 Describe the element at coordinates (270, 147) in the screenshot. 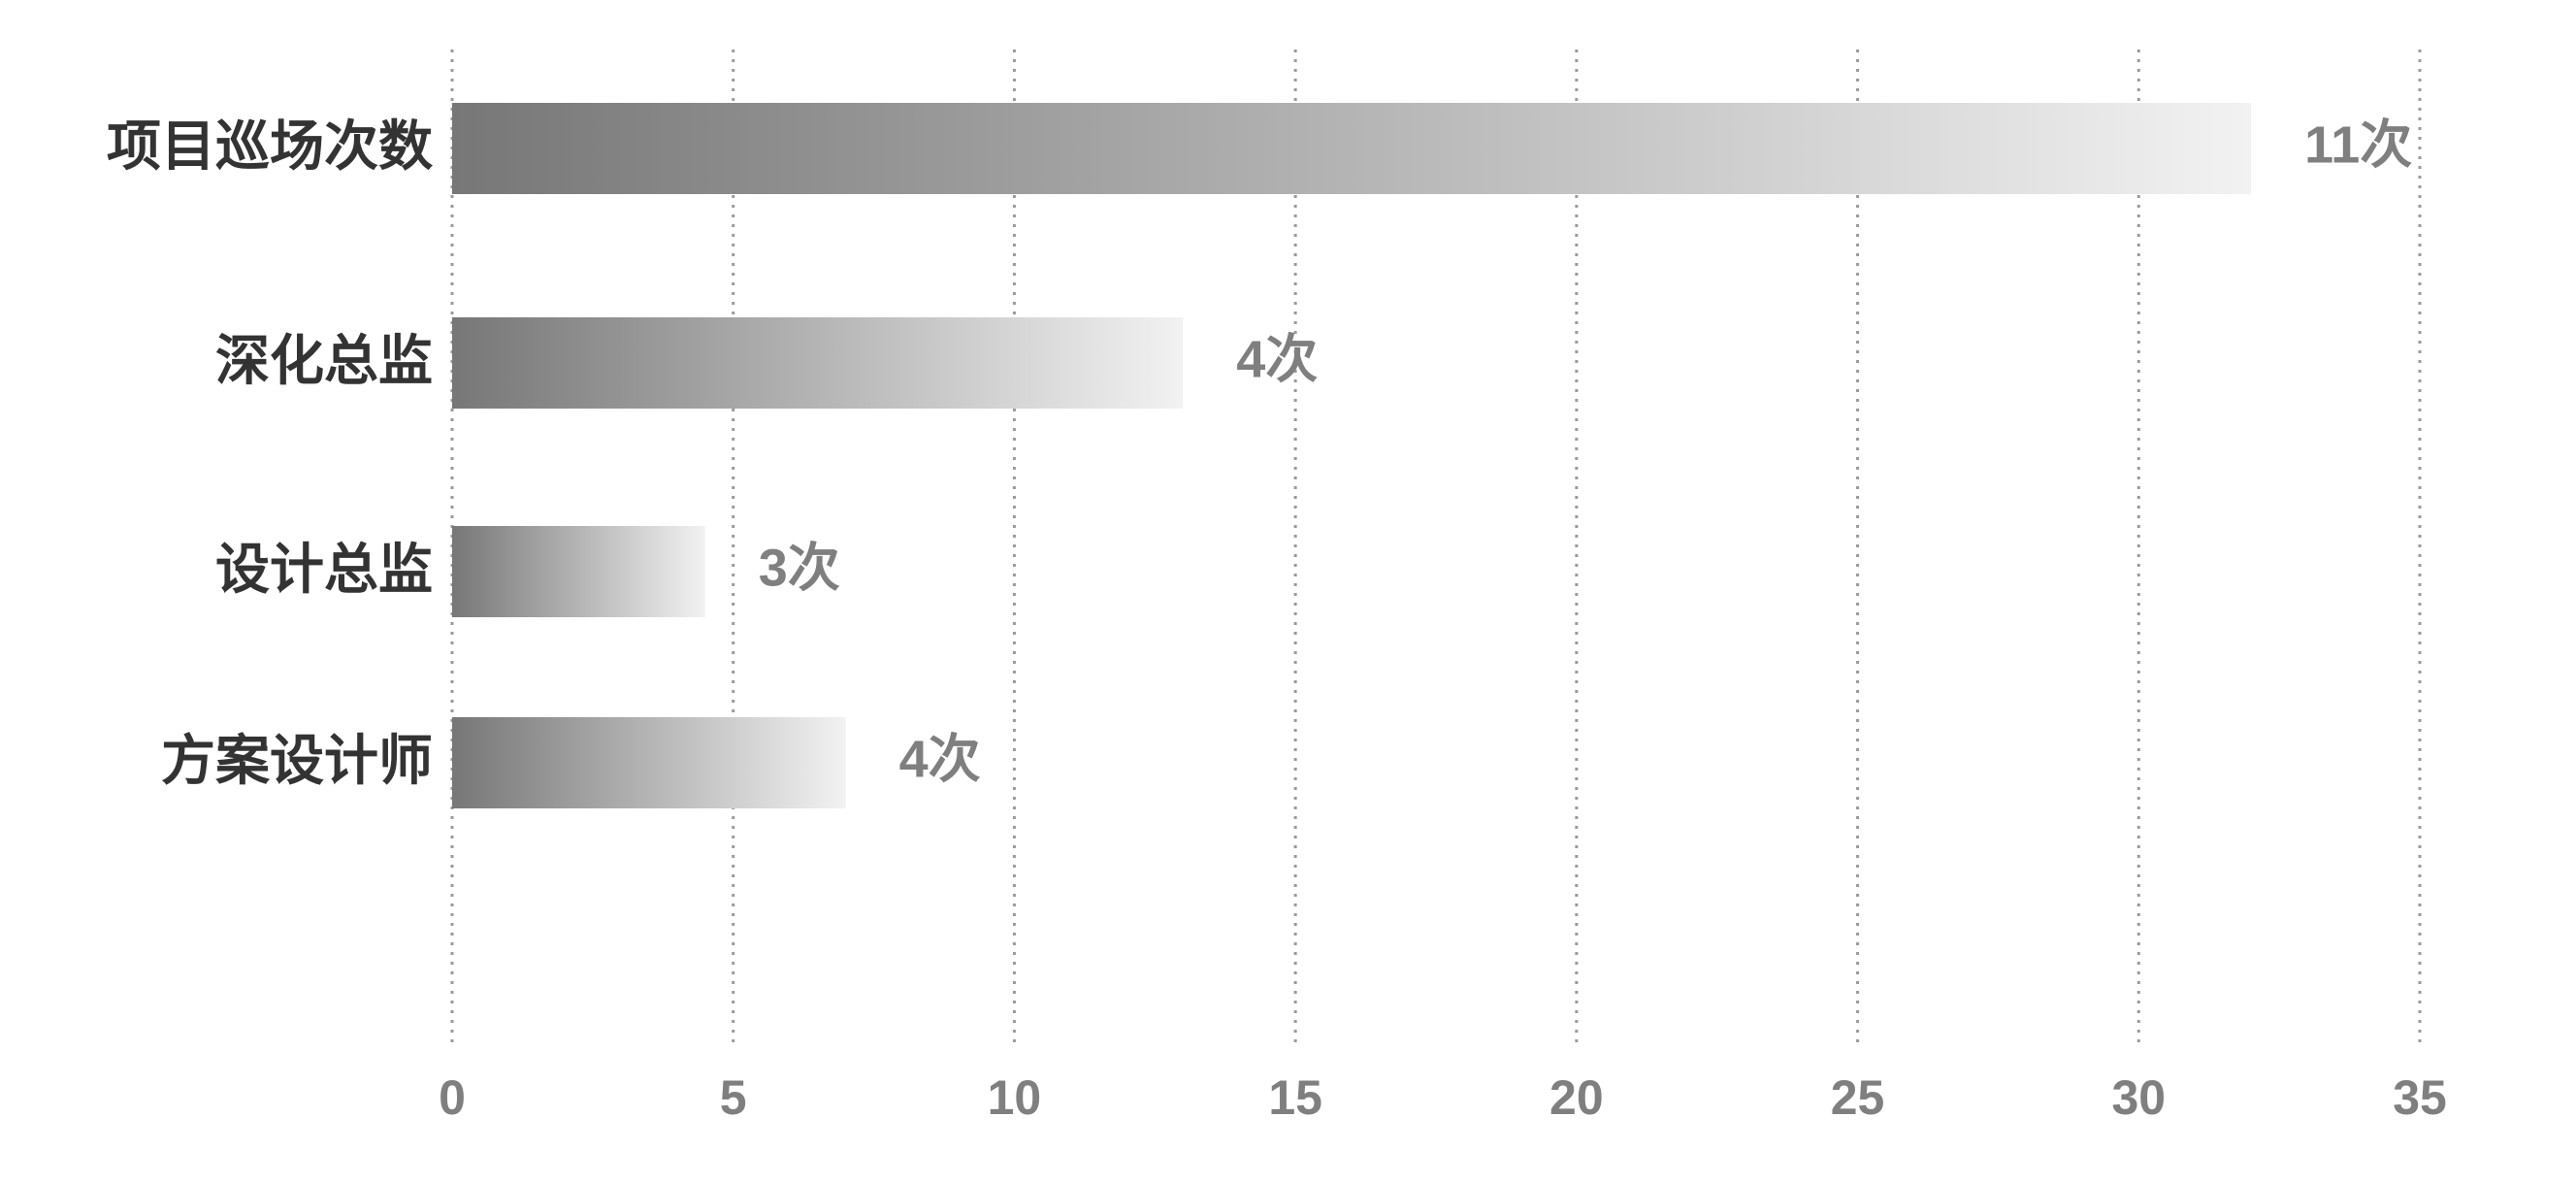

I see `category-label: 项目巡场次数` at that location.